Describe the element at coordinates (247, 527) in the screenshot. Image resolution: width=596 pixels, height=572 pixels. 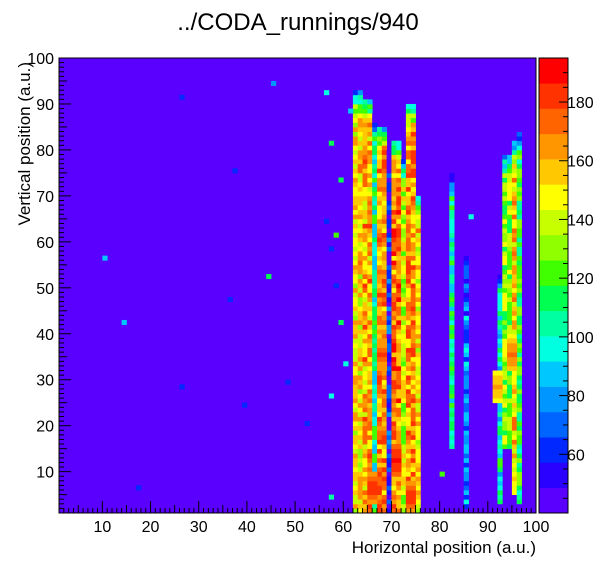
I see `x-tick-label: 40` at that location.